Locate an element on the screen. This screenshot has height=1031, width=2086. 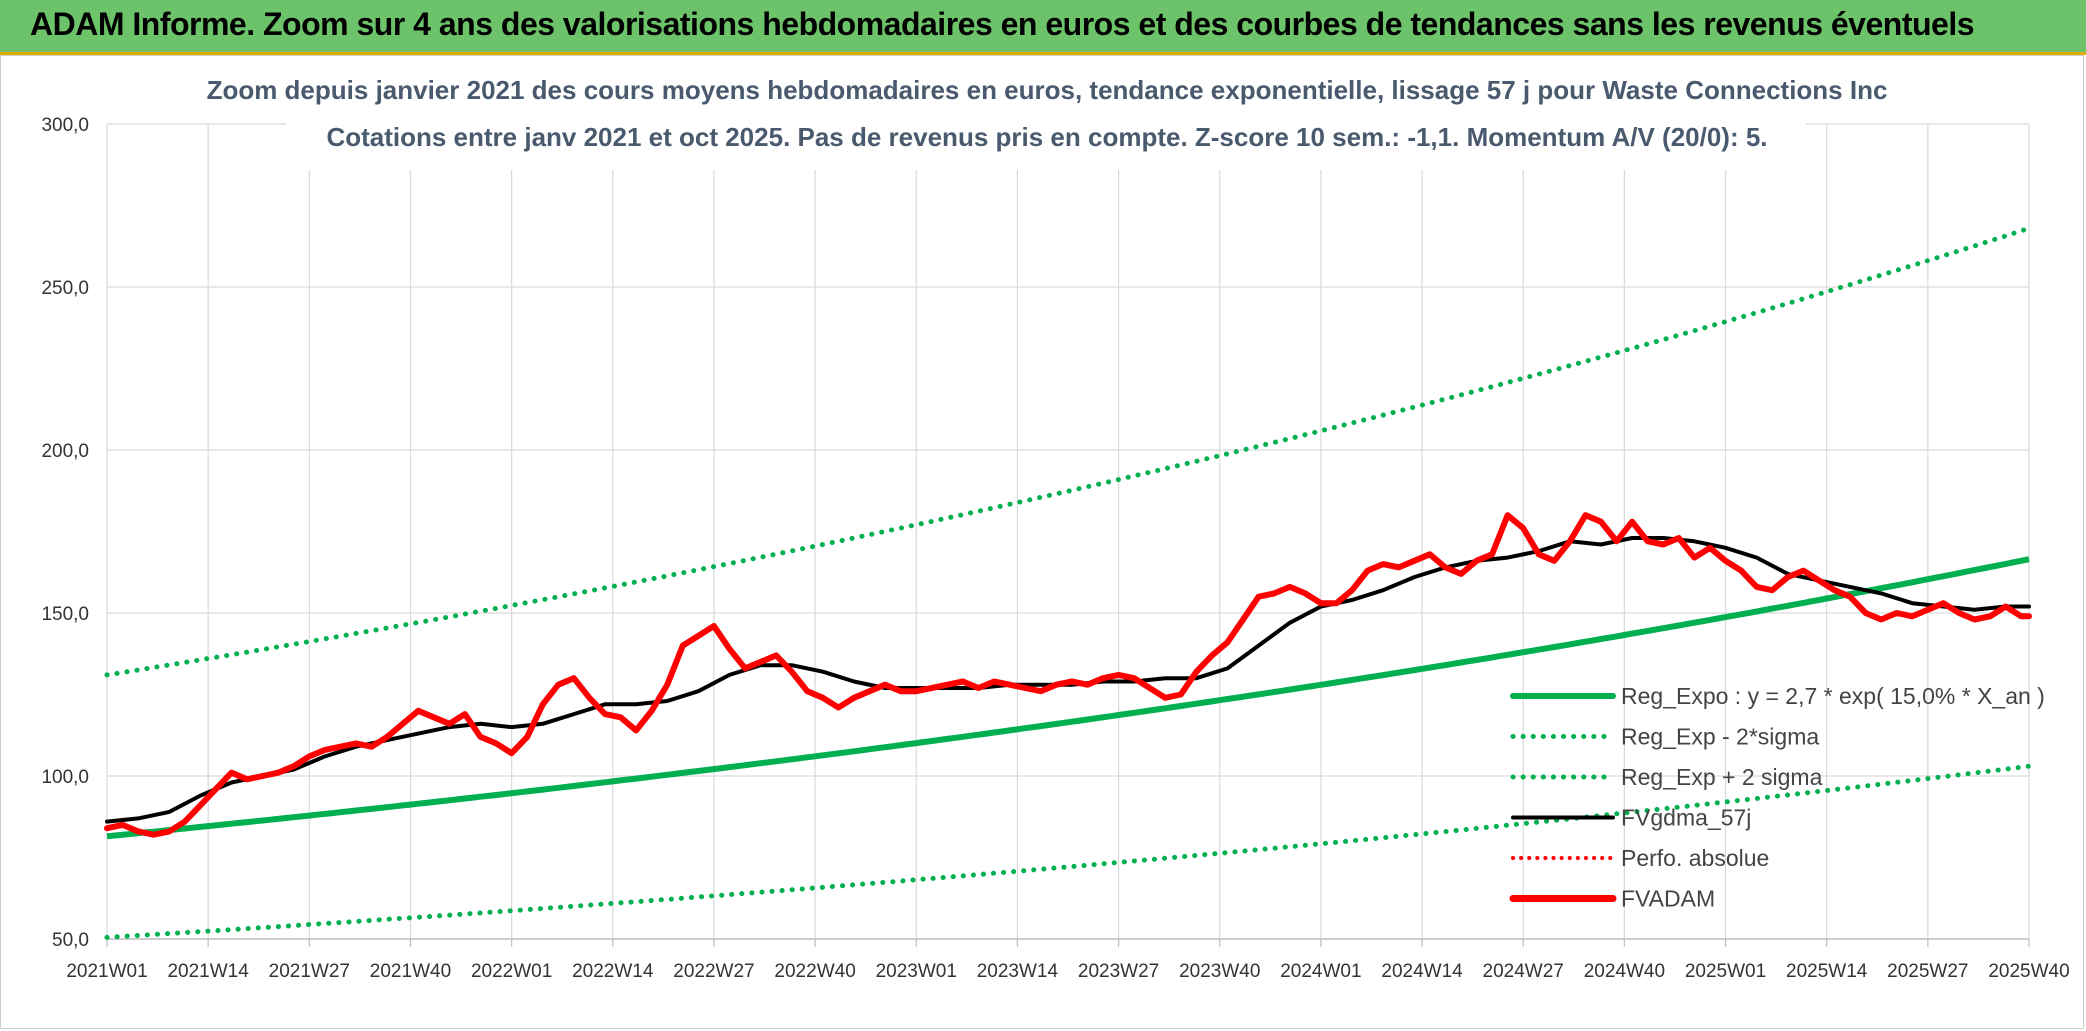
y-tick-label: 100,0 is located at coordinates (65, 777).